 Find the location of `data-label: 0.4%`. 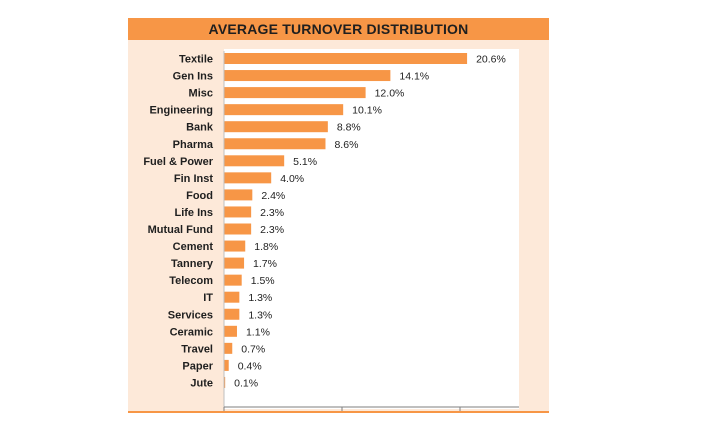

data-label: 0.4% is located at coordinates (250, 366).